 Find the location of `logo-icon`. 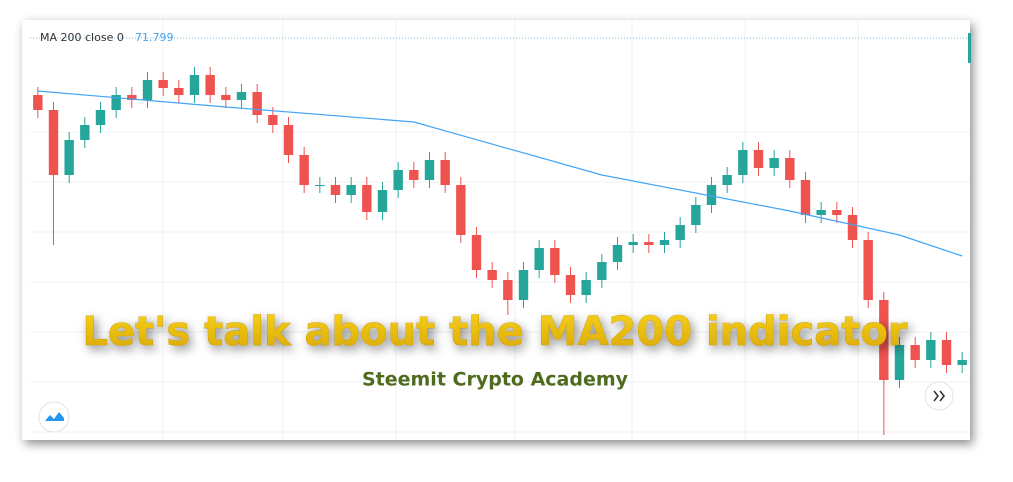

logo-icon is located at coordinates (54, 416).